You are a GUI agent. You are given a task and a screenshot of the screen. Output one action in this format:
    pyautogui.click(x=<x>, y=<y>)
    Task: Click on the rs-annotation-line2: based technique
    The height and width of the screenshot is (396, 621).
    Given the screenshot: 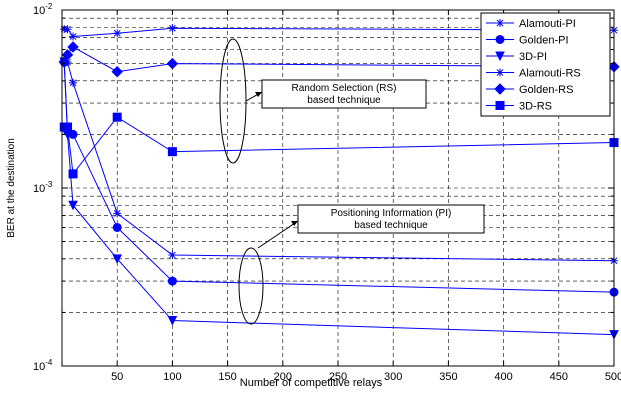 What is the action you would take?
    pyautogui.click(x=344, y=100)
    